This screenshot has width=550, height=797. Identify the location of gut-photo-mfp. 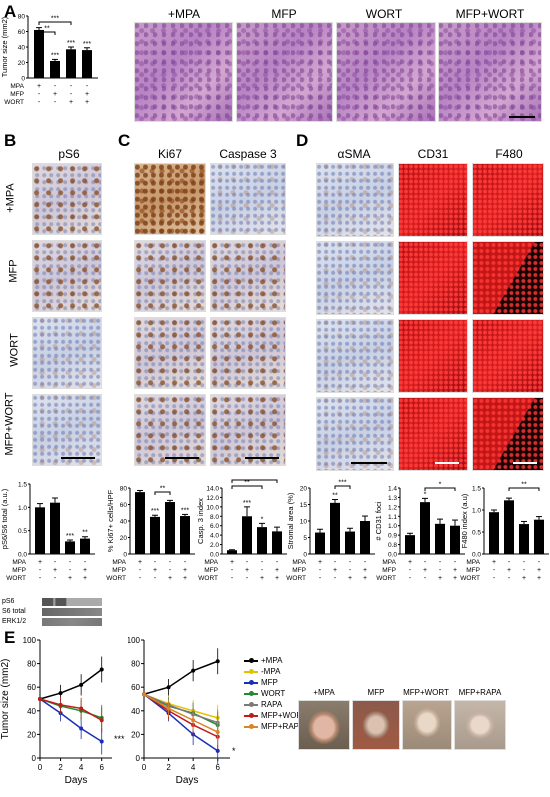
(376, 725).